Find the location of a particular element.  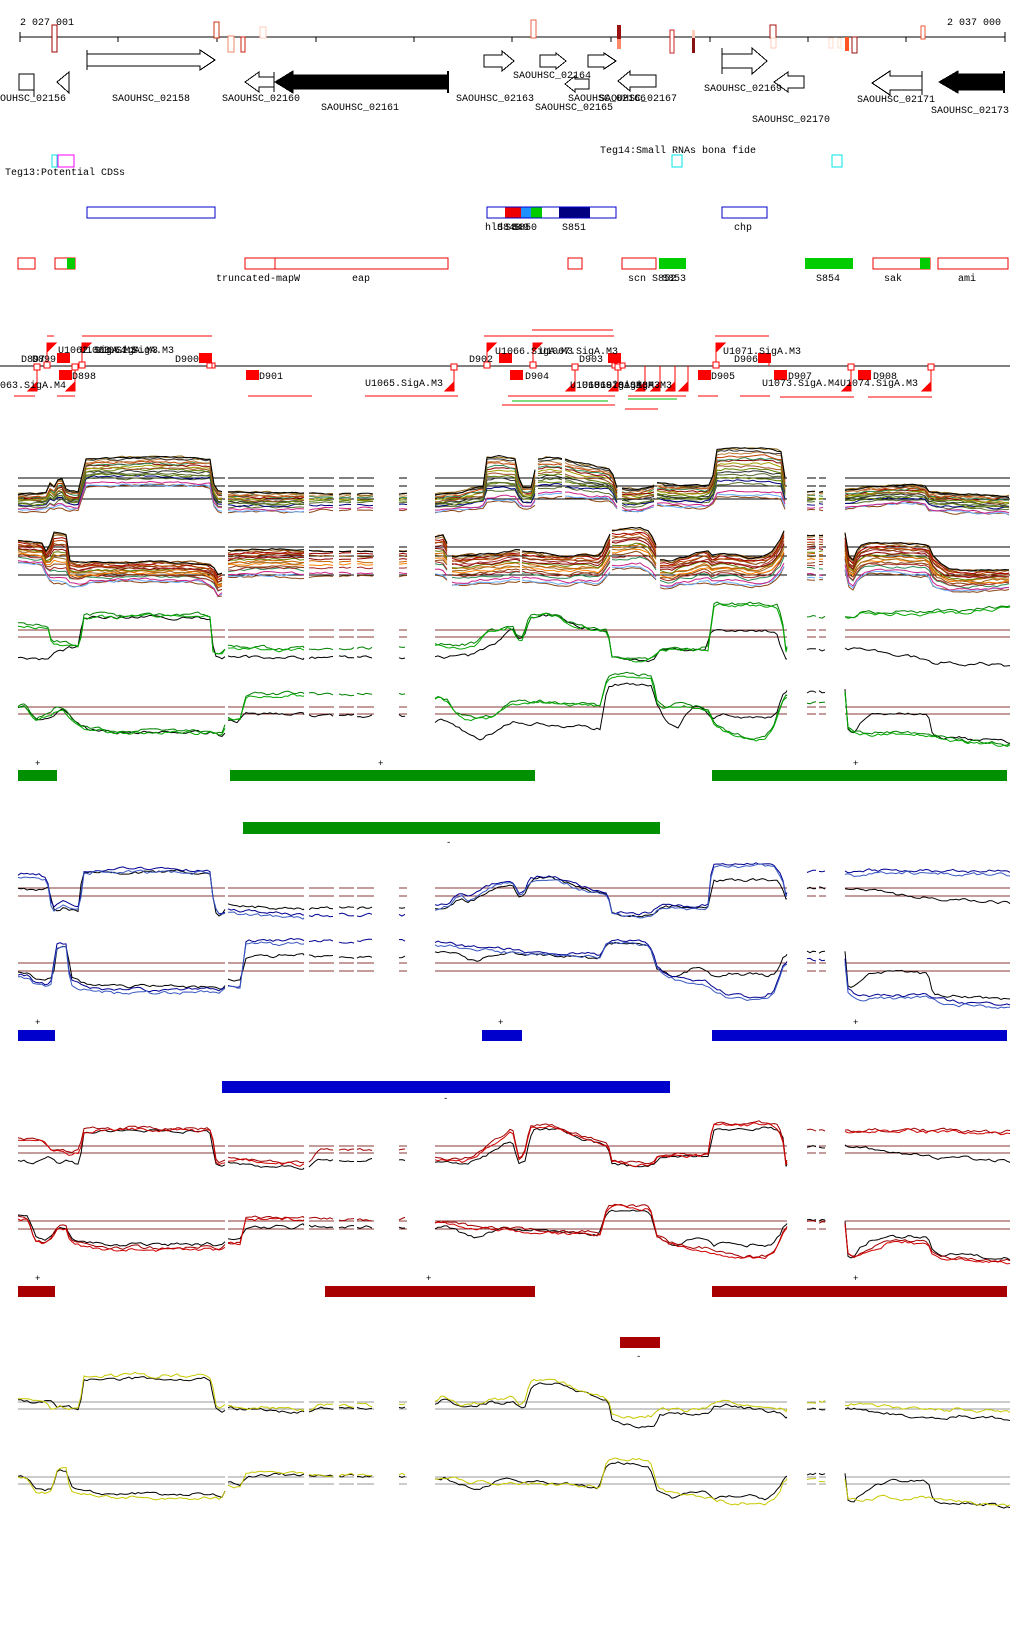

svg-text: scn is located at coordinates (637, 279).